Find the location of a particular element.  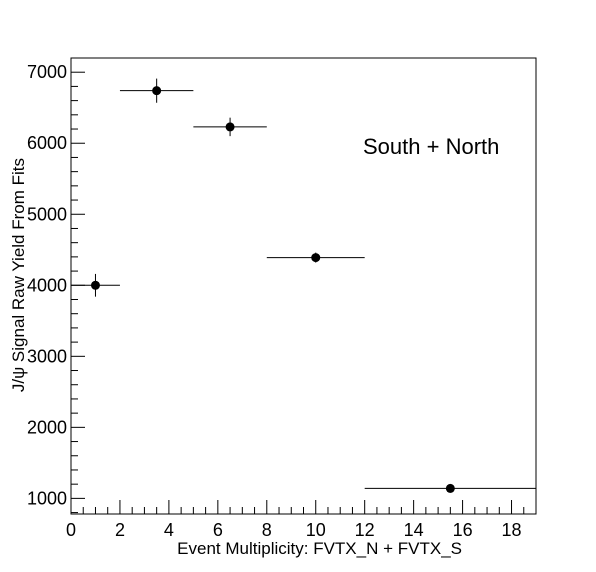

annotation-label: South + North is located at coordinates (431, 146).